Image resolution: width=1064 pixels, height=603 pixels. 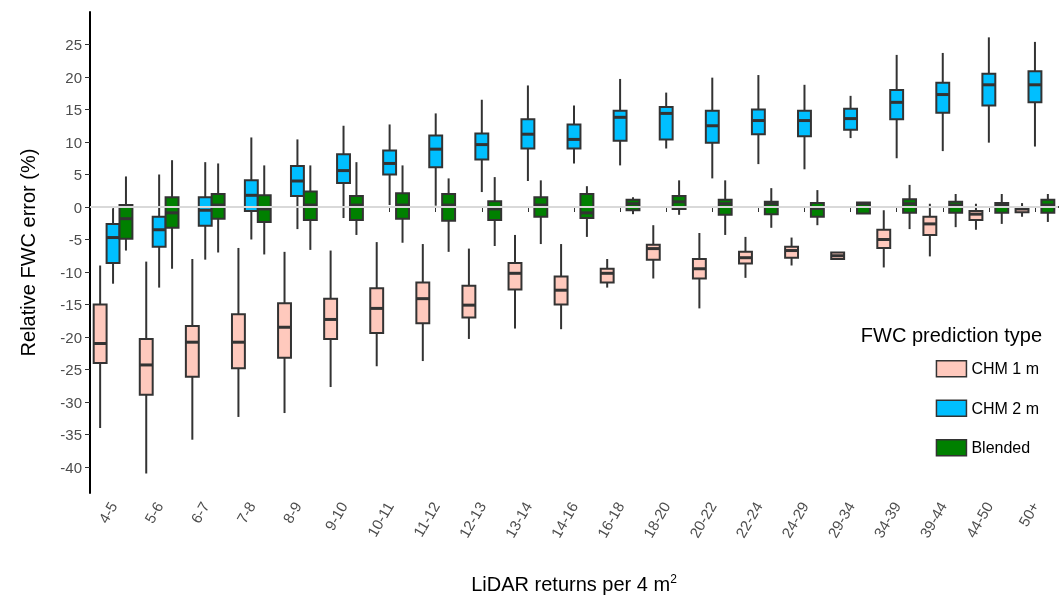 What do you see at coordinates (292, 512) in the screenshot?
I see `x-tick-label: 8-9` at bounding box center [292, 512].